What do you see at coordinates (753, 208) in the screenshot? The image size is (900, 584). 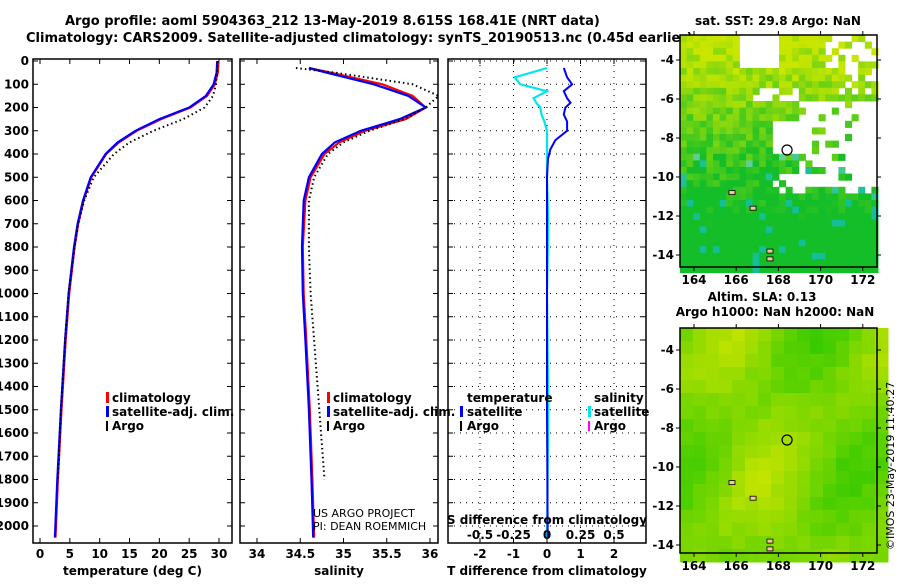 I see `island` at bounding box center [753, 208].